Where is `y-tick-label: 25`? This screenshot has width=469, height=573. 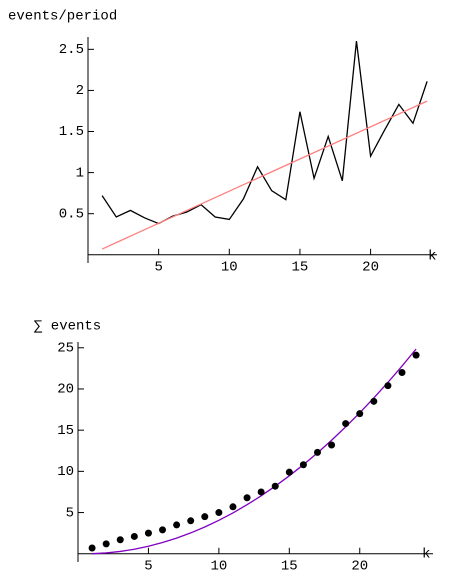
y-tick-label: 25 is located at coordinates (65, 348).